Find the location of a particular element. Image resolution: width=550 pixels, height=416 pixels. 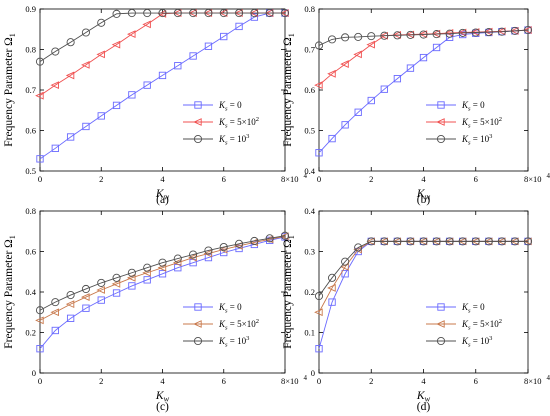

y-axis-label: Frequency Parameter Ω1 is located at coordinates (10, 291).